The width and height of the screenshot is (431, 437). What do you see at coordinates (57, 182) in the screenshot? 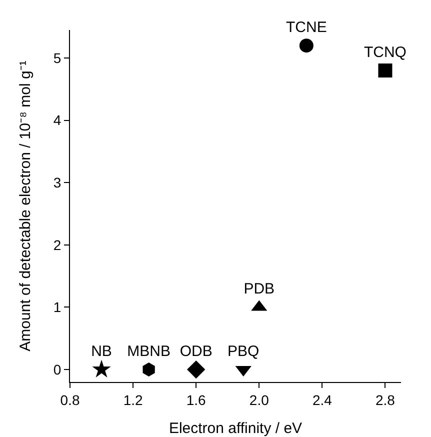
I see `y-tick-label: 3` at bounding box center [57, 182].